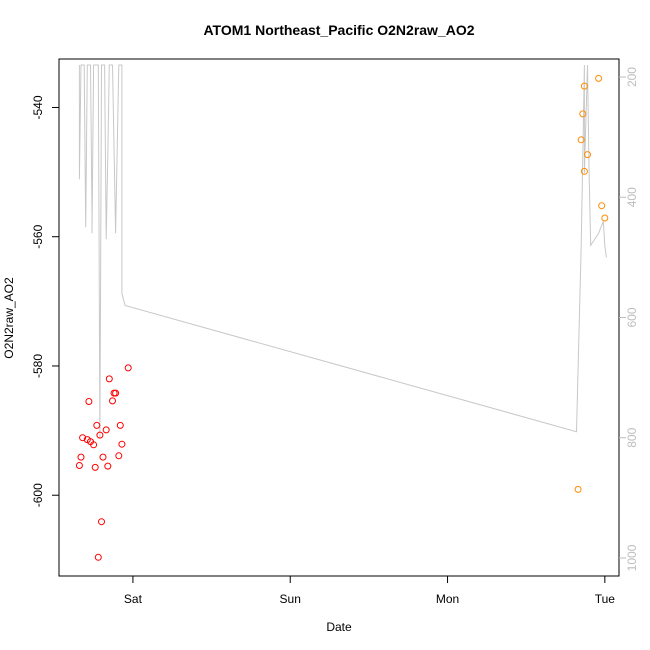 The image size is (650, 650). I want to click on x-tick-label: Mon, so click(447, 599).